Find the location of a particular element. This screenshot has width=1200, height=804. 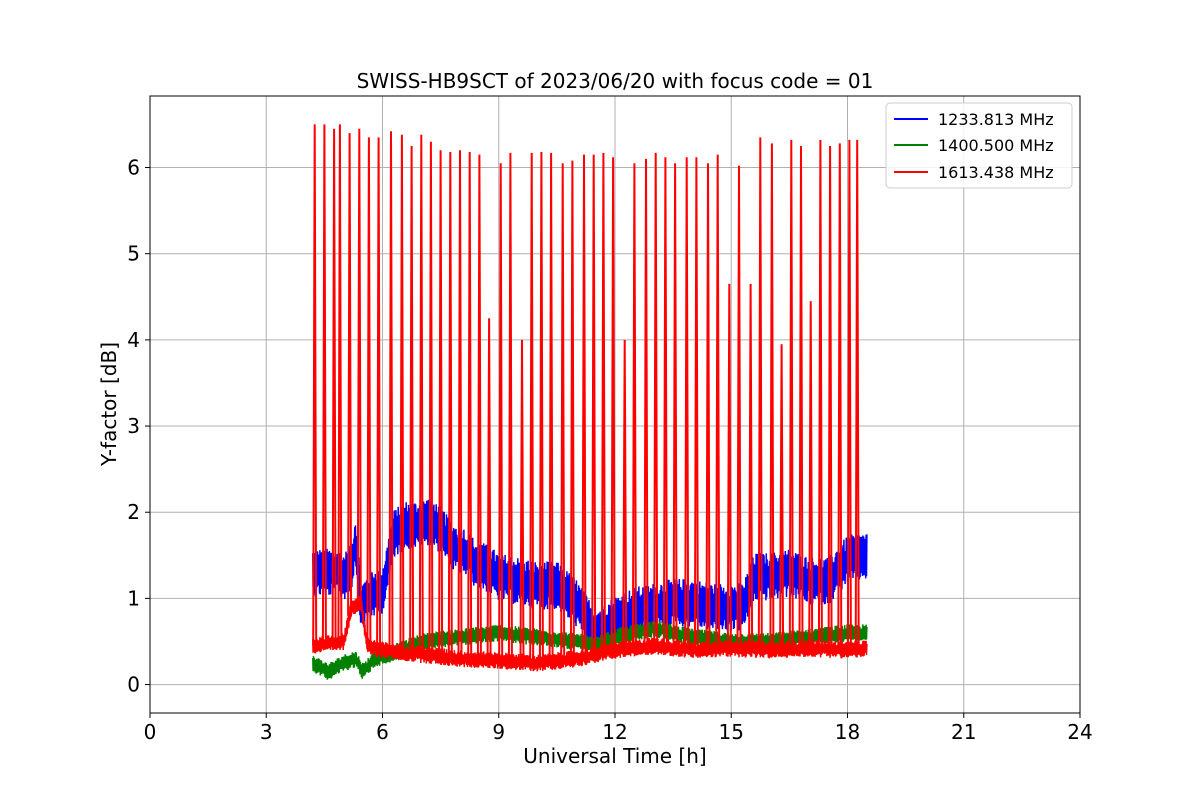

x-tick-label: 15 is located at coordinates (731, 732).